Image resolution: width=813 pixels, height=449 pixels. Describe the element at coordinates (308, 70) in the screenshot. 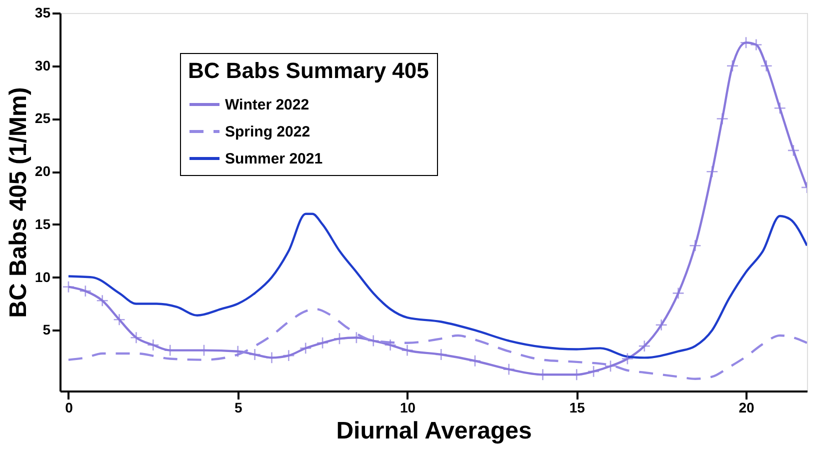

I see `legend-title: BC Babs Summary 405` at that location.